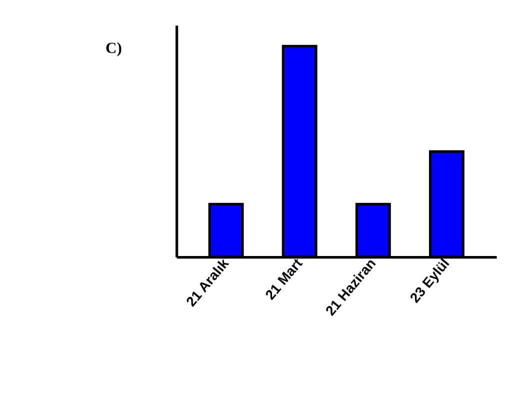  Describe the element at coordinates (113, 48) in the screenshot. I see `chart-title: C)` at that location.